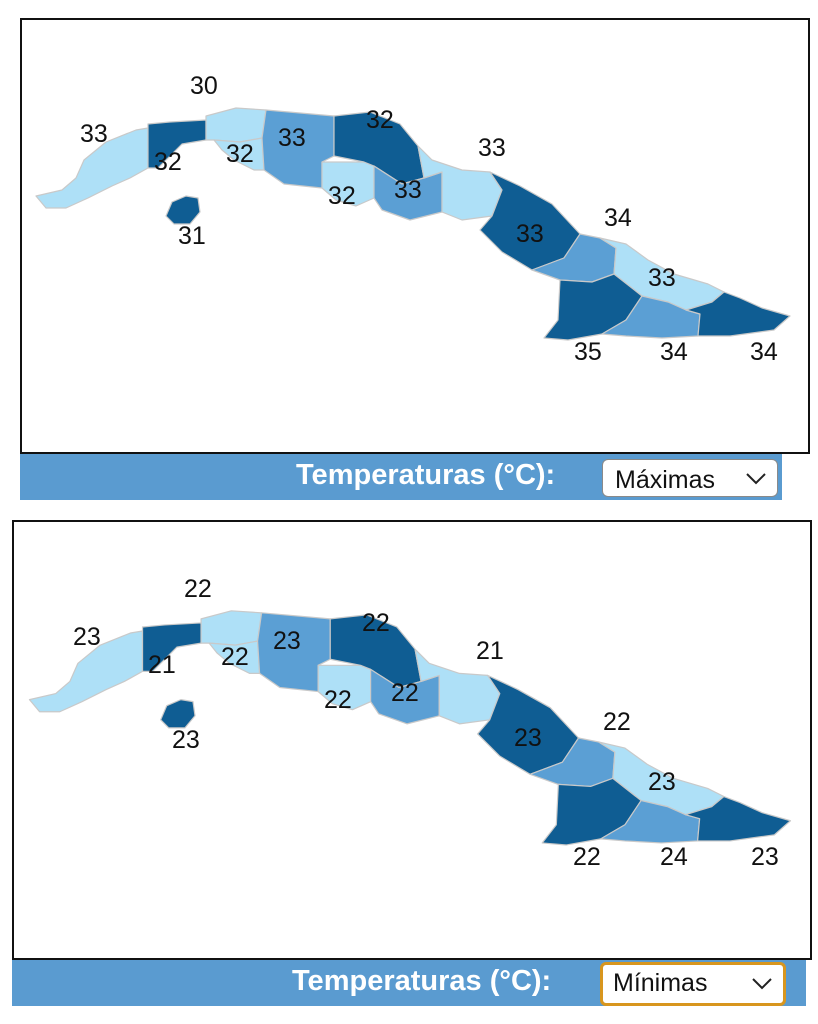 The width and height of the screenshot is (818, 1024). Describe the element at coordinates (492, 148) in the screenshot. I see `temp-label-ciego-de-avila: 33` at that location.